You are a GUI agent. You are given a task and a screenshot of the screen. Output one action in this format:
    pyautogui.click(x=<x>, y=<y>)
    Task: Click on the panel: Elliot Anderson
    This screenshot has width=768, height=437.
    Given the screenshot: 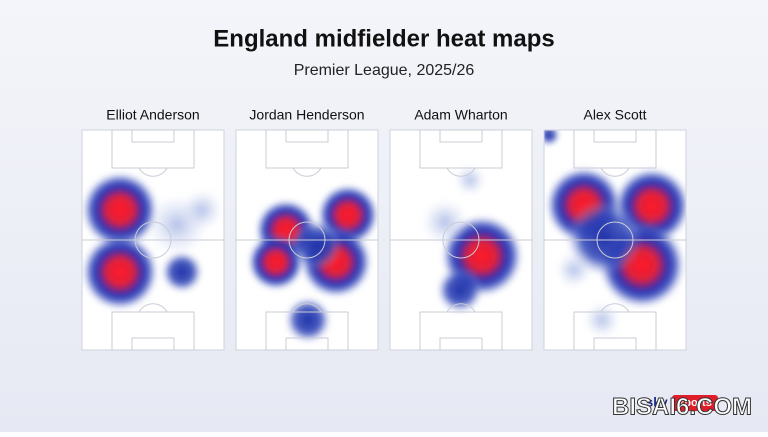 What is the action you would take?
    pyautogui.click(x=153, y=229)
    